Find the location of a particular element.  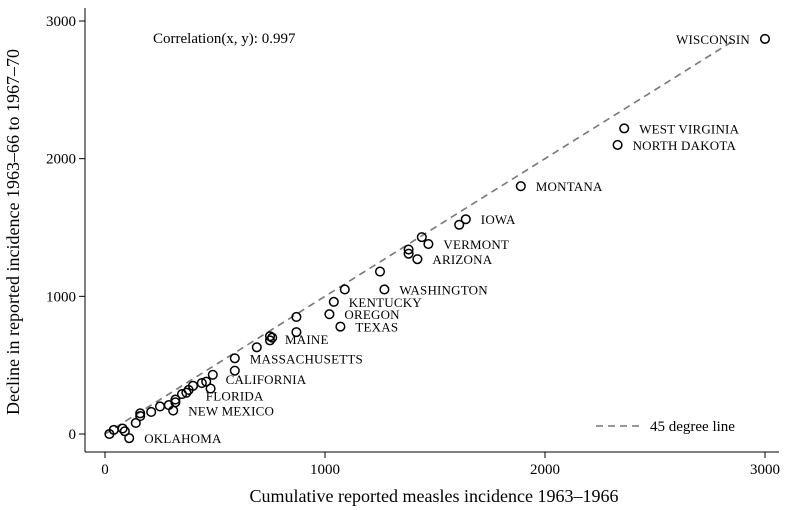

y-tick-label: 1000 is located at coordinates (61, 297).